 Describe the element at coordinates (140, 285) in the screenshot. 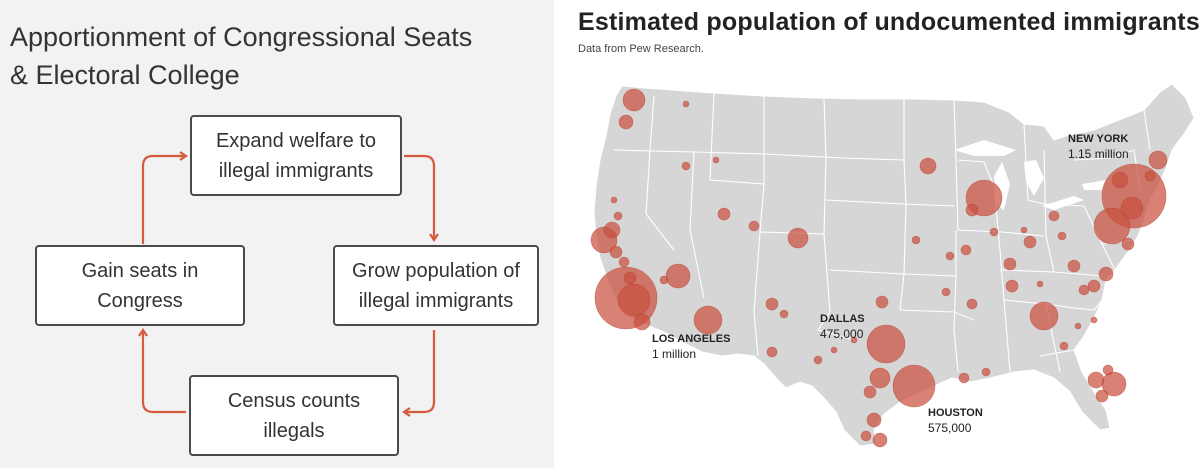

I see `box-gain-seats: Gain seats in Congress` at that location.